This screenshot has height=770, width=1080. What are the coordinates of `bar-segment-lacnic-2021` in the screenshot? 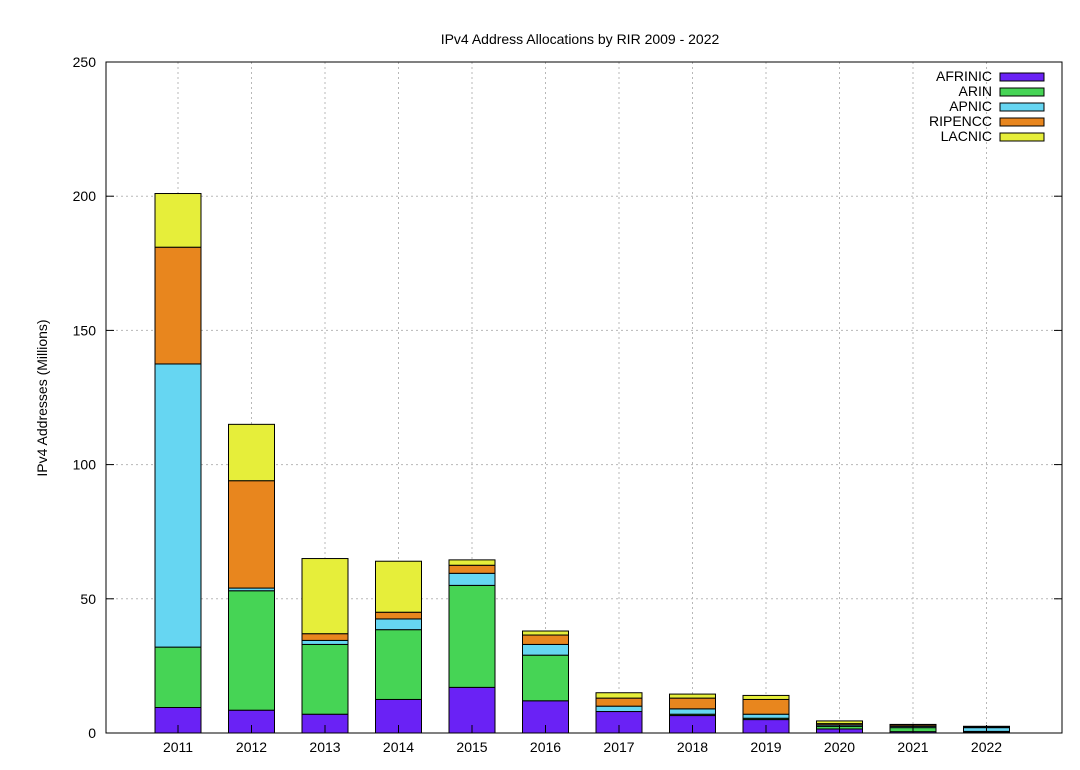 It's located at (913, 724).